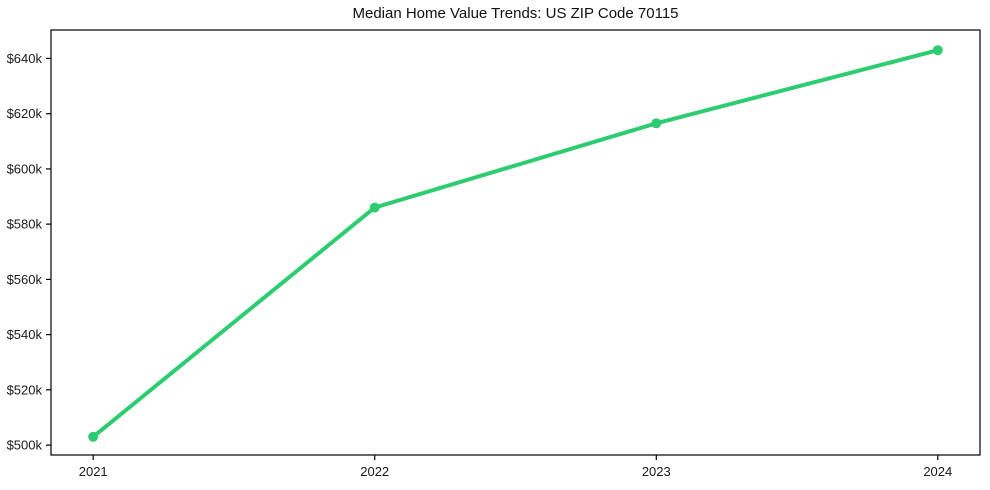 This screenshot has width=990, height=490. Describe the element at coordinates (937, 471) in the screenshot. I see `x-axis-tick-label: 2024` at that location.